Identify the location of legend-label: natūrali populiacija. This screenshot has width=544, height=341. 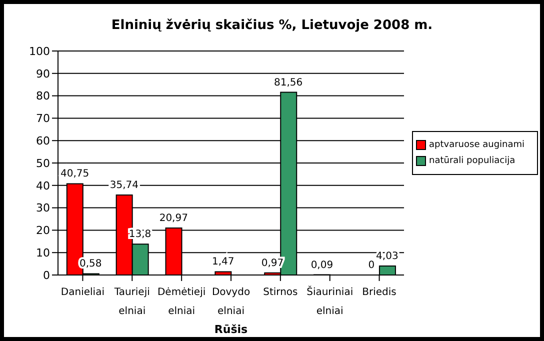
(472, 161).